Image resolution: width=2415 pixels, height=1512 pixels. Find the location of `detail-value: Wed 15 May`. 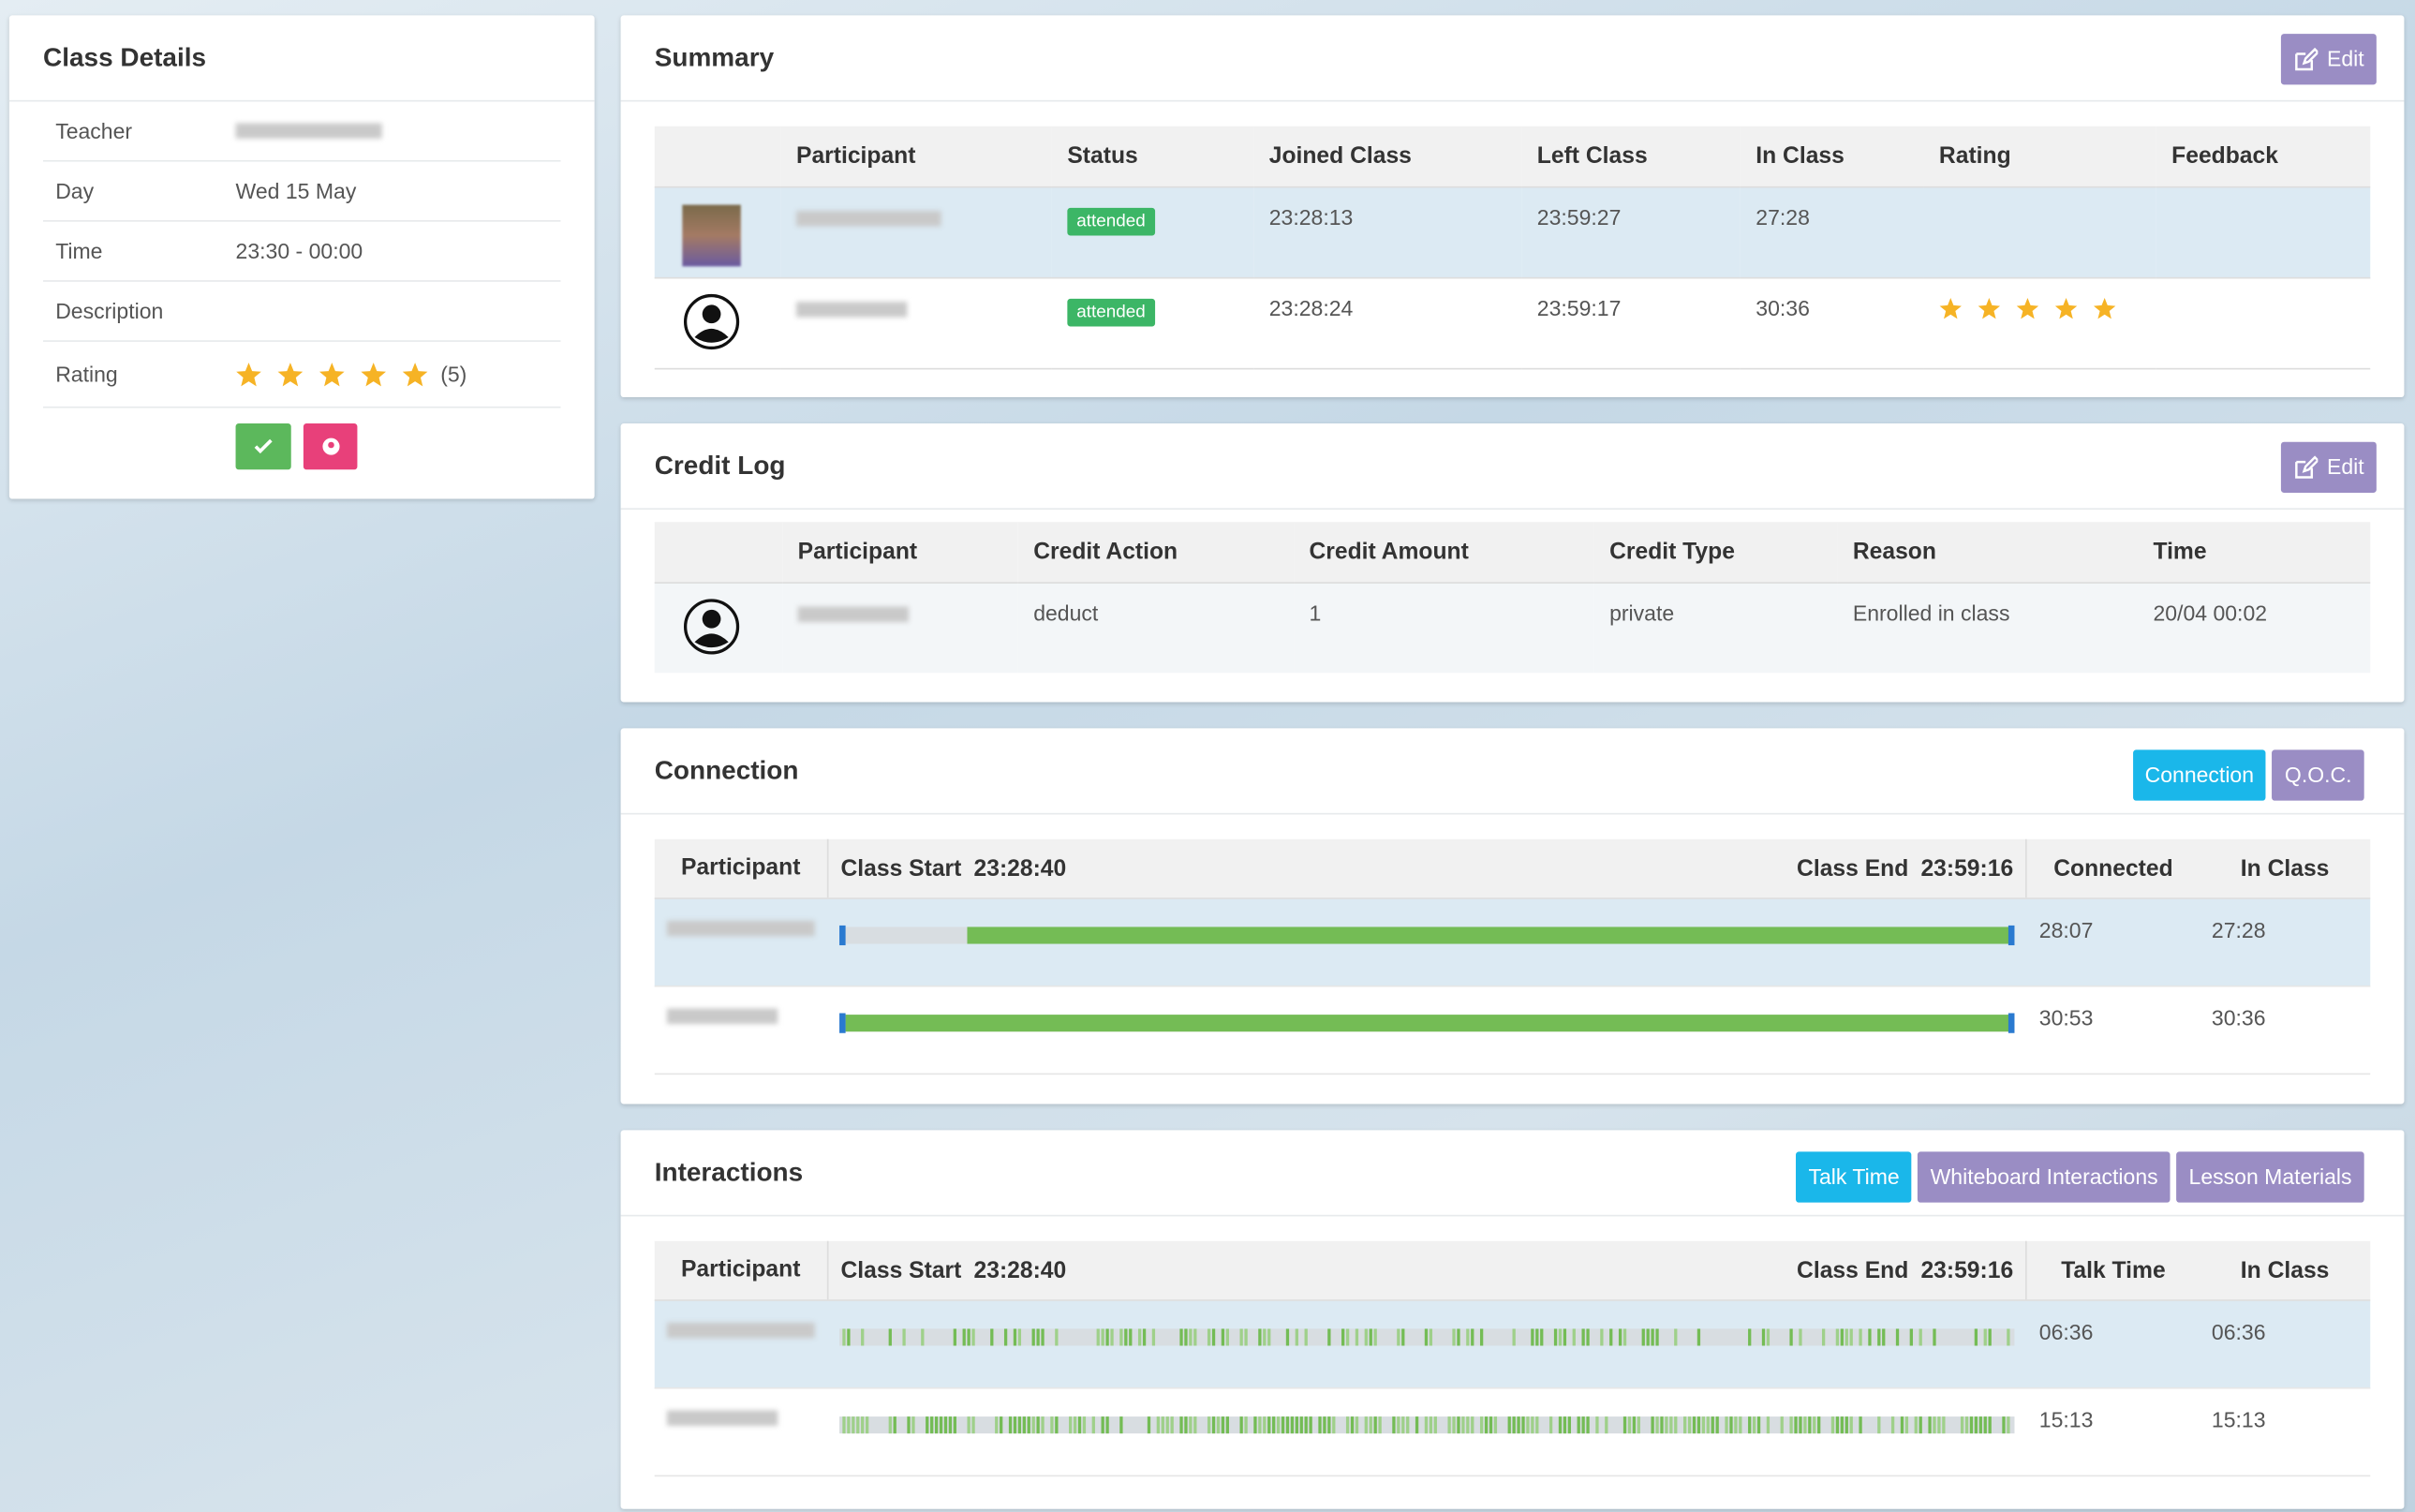

detail-value: Wed 15 May is located at coordinates (296, 191).